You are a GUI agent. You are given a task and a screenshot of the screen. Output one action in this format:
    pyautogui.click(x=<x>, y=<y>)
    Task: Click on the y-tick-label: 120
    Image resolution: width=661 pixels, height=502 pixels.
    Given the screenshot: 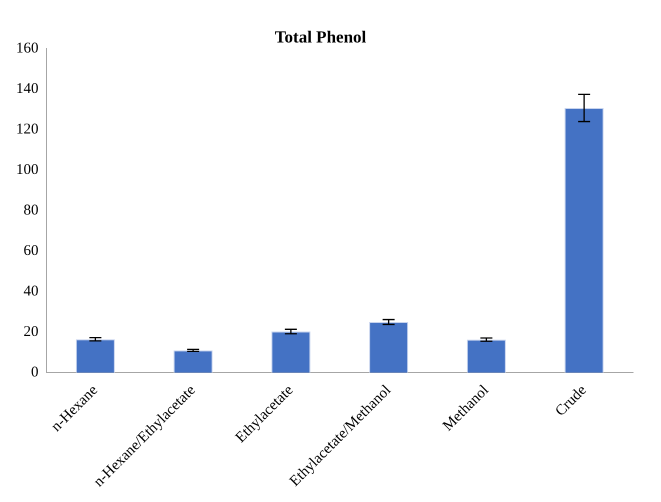 What is the action you would take?
    pyautogui.click(x=27, y=129)
    